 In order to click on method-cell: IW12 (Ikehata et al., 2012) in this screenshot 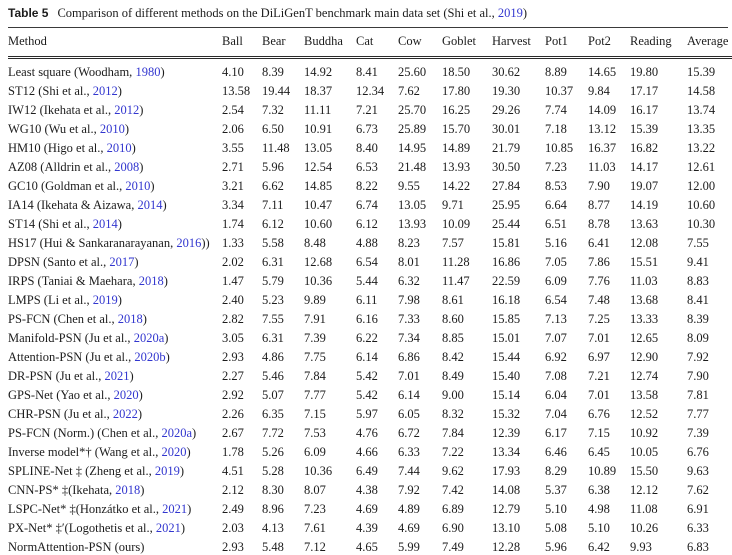, I will do `click(115, 110)`.